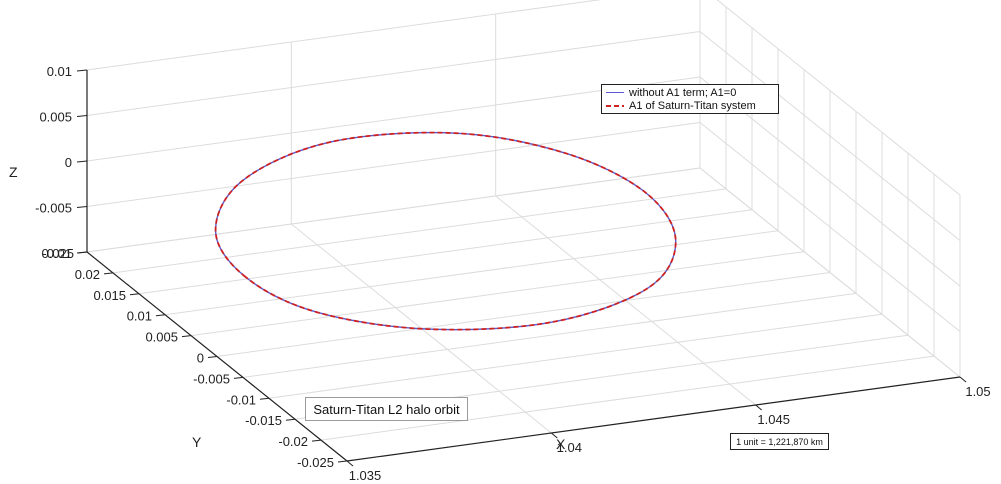 The height and width of the screenshot is (484, 1001). Describe the element at coordinates (615, 105) in the screenshot. I see `legend-swatch-dashed` at that location.